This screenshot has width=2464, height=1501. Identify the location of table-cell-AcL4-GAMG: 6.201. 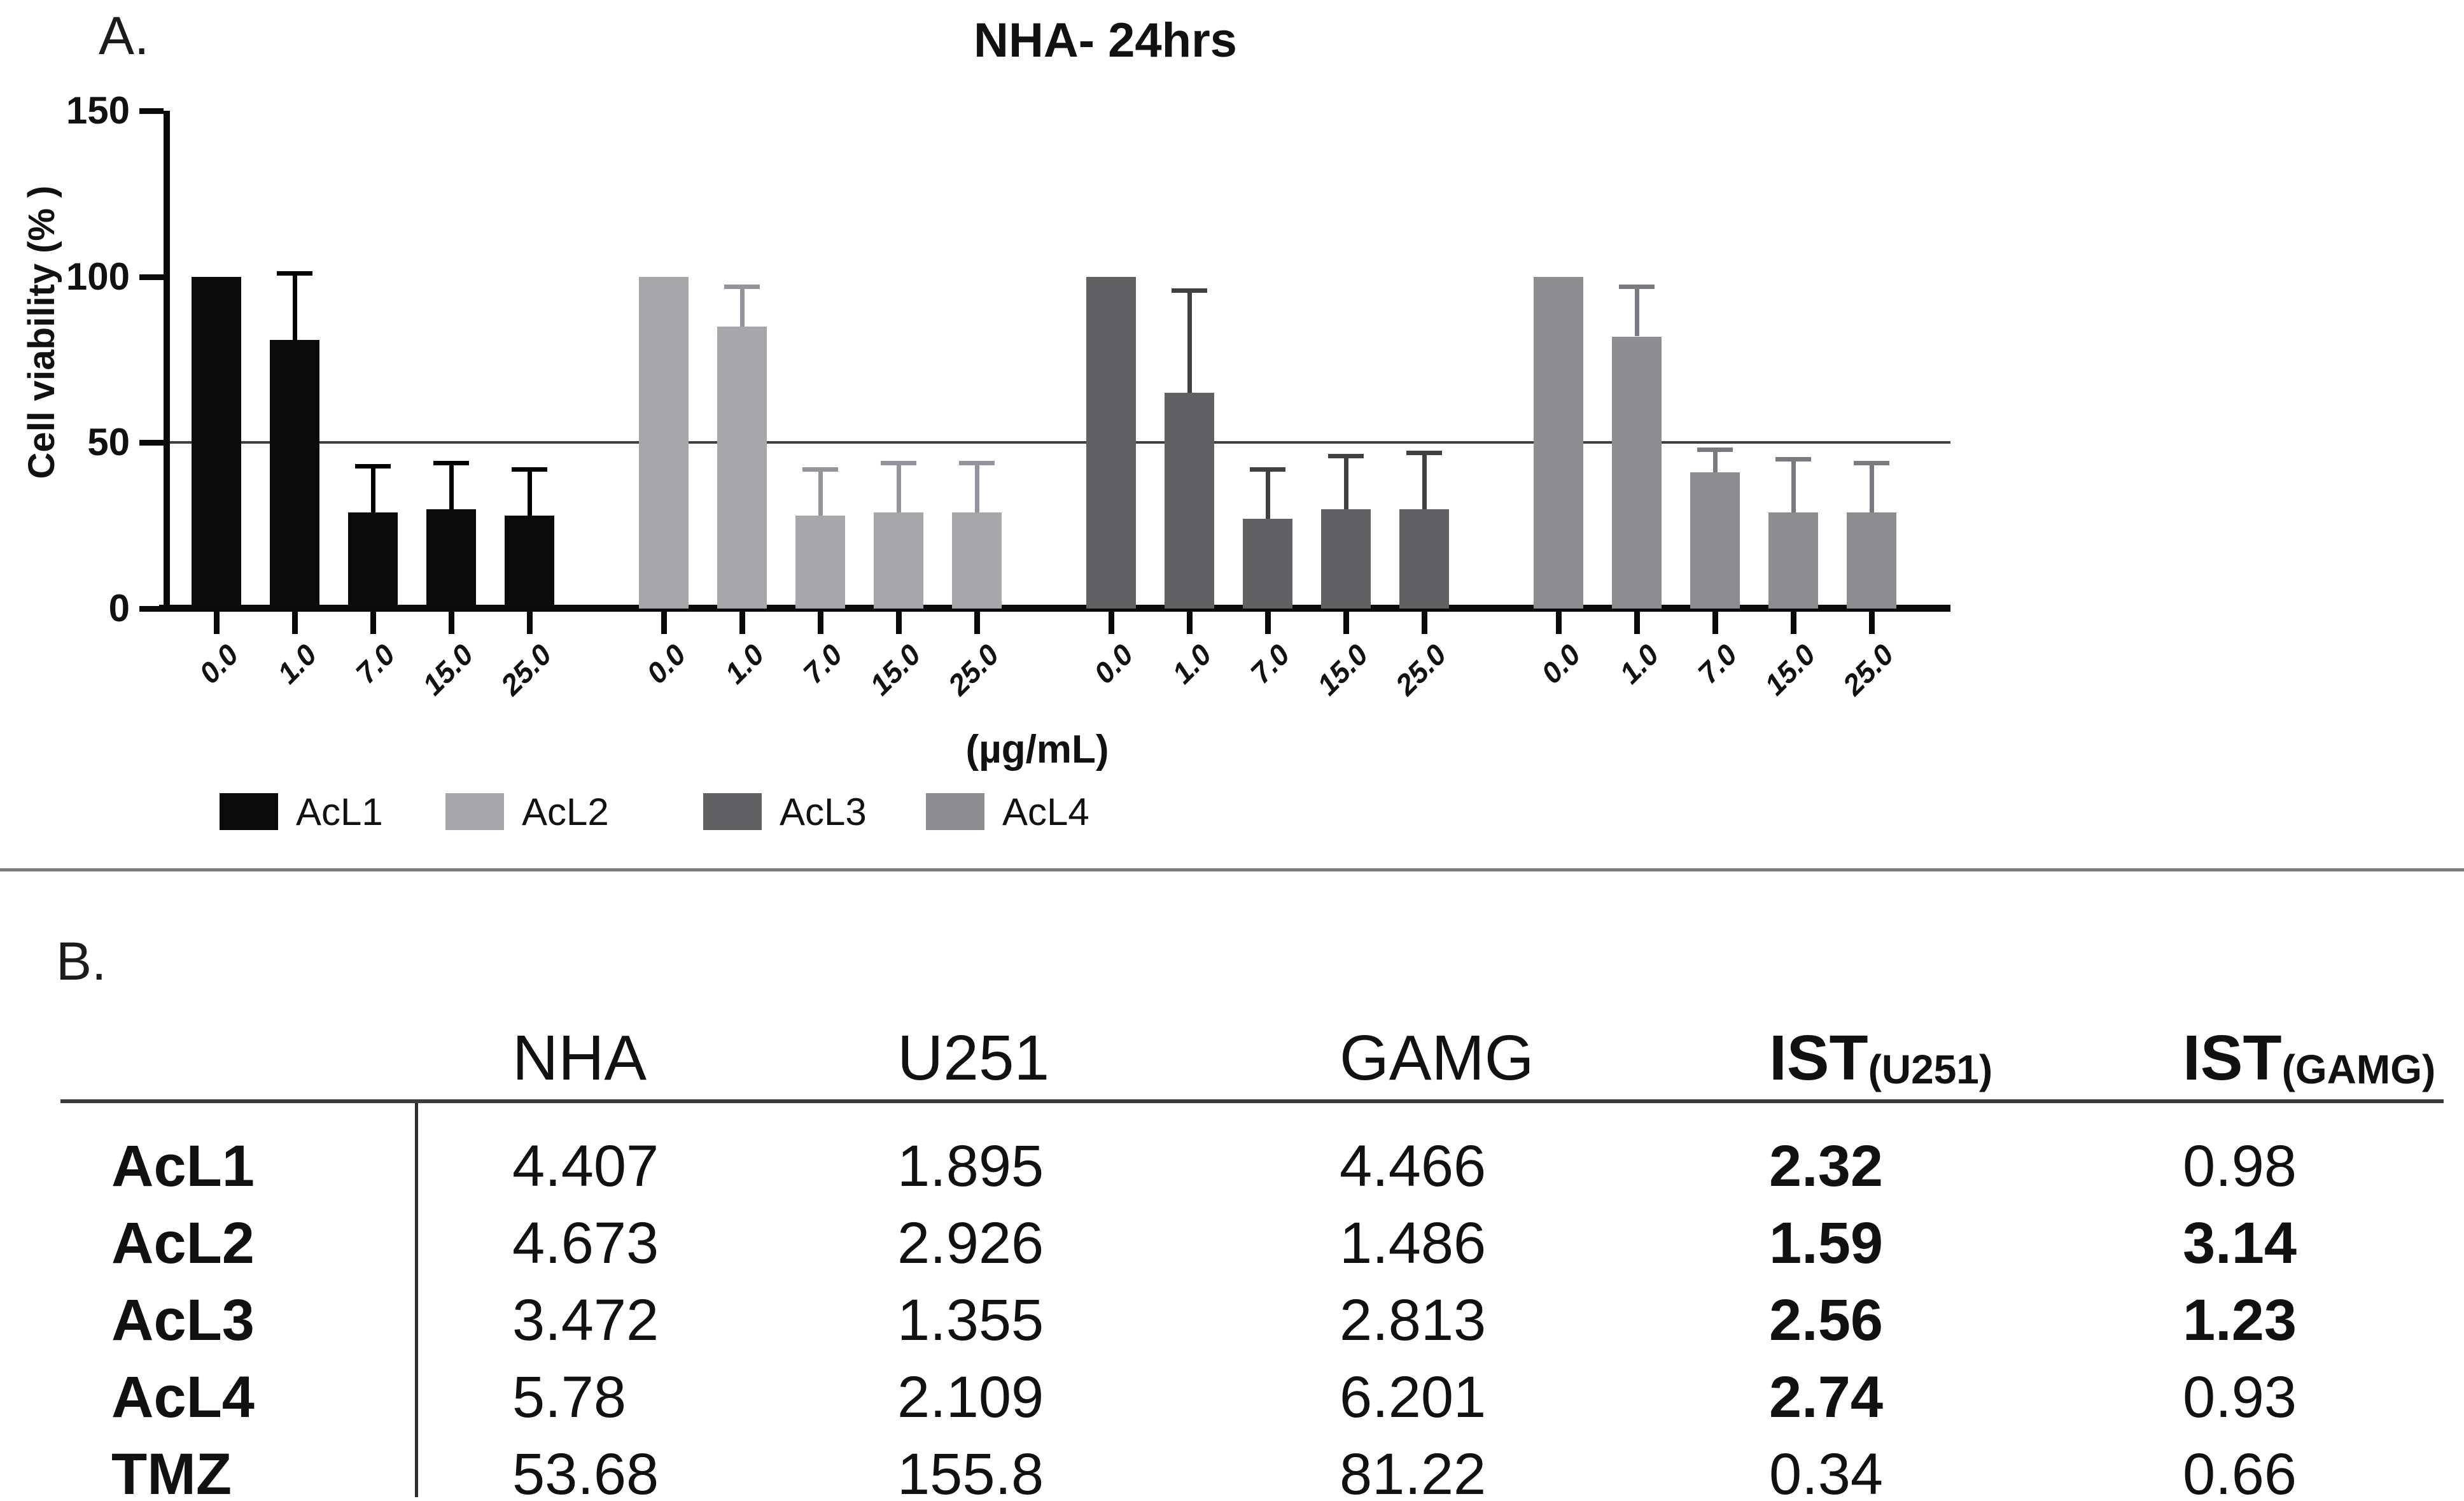
(1413, 1398).